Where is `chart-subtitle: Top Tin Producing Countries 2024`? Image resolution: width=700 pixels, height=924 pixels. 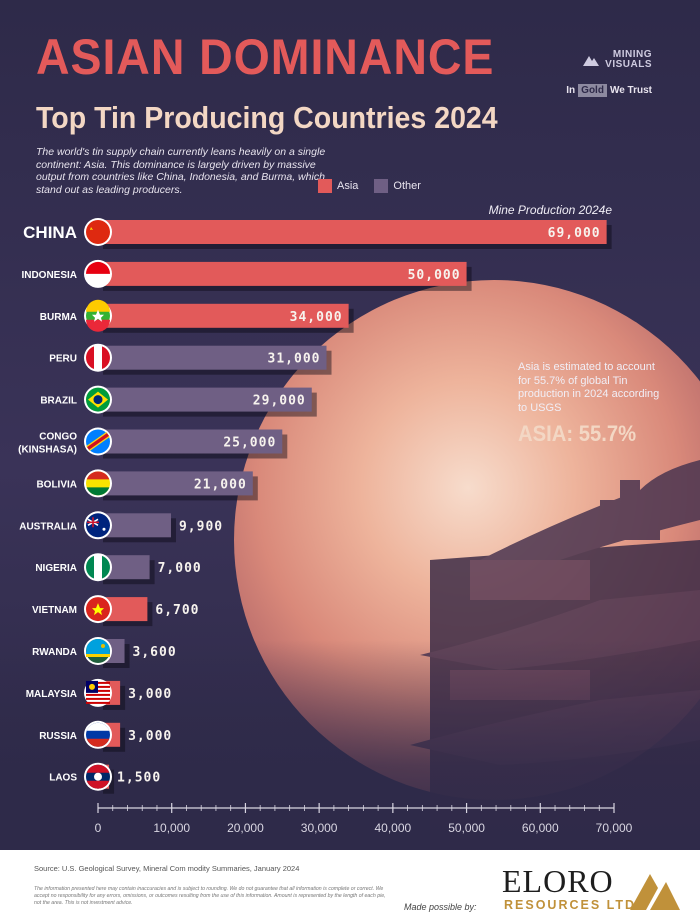 chart-subtitle: Top Tin Producing Countries 2024 is located at coordinates (267, 117).